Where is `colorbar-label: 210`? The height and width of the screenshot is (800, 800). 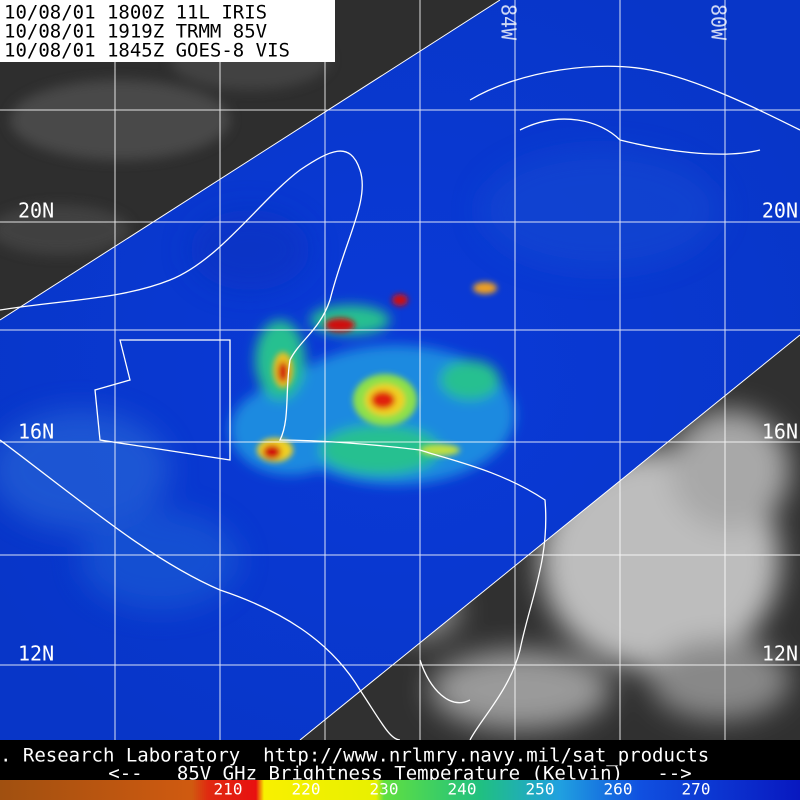 colorbar-label: 210 is located at coordinates (228, 789).